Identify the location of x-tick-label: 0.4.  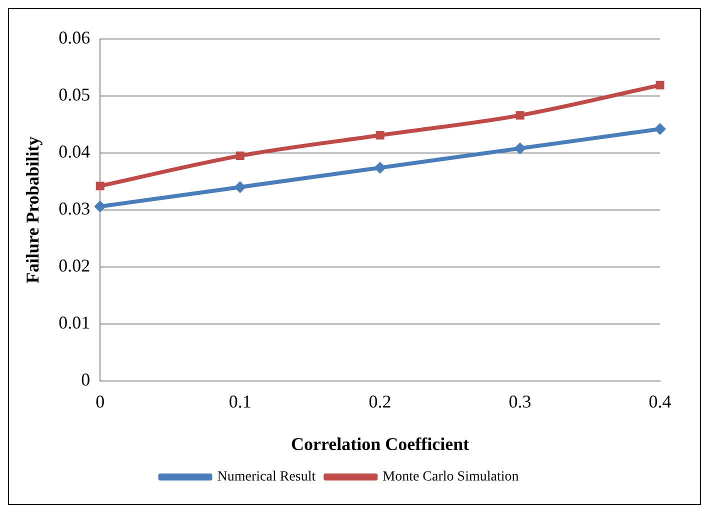
(660, 401).